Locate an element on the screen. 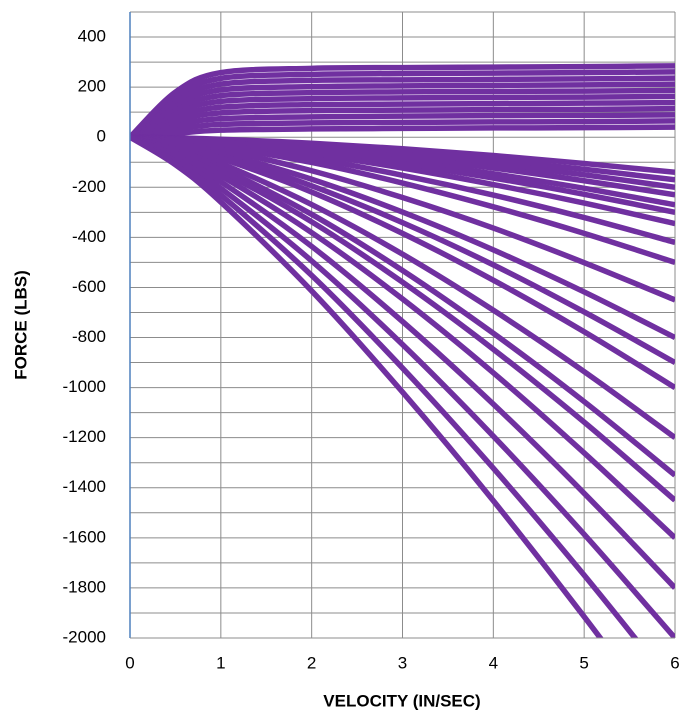  x-tick-label: 1 is located at coordinates (220, 662).